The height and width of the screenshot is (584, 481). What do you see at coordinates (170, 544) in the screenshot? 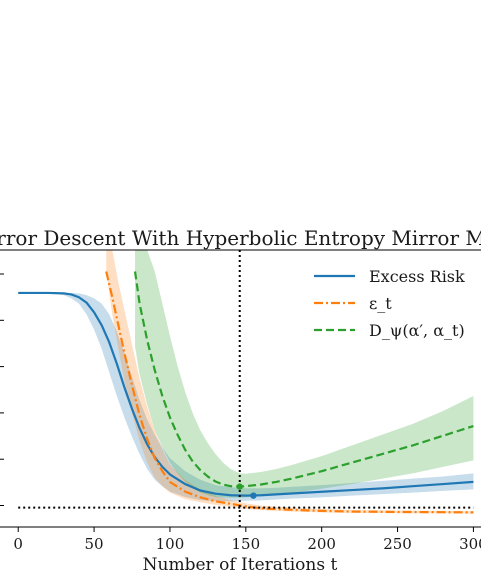
I see `x-tick-label: 100` at bounding box center [170, 544].